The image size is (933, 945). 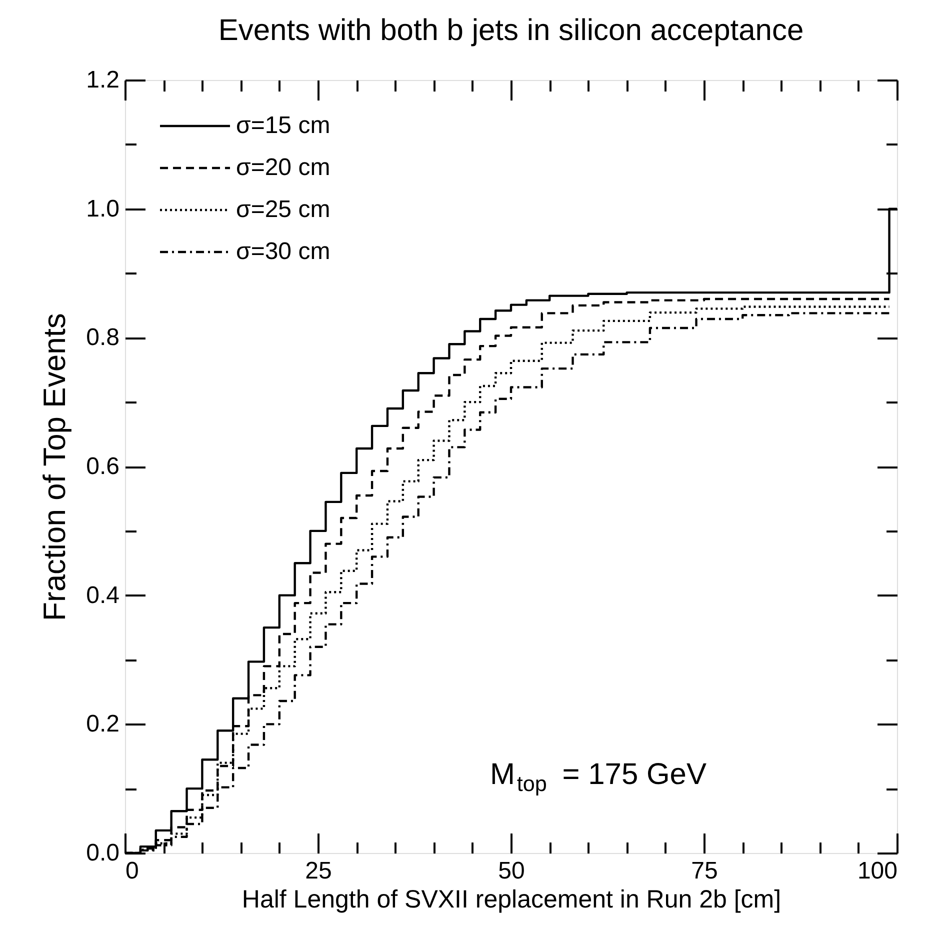 I want to click on x-tick-label: 75, so click(x=704, y=871).